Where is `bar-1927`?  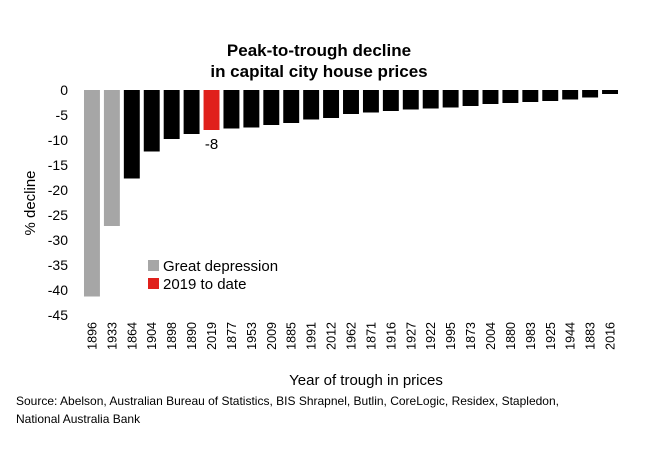 bar-1927 is located at coordinates (410, 100).